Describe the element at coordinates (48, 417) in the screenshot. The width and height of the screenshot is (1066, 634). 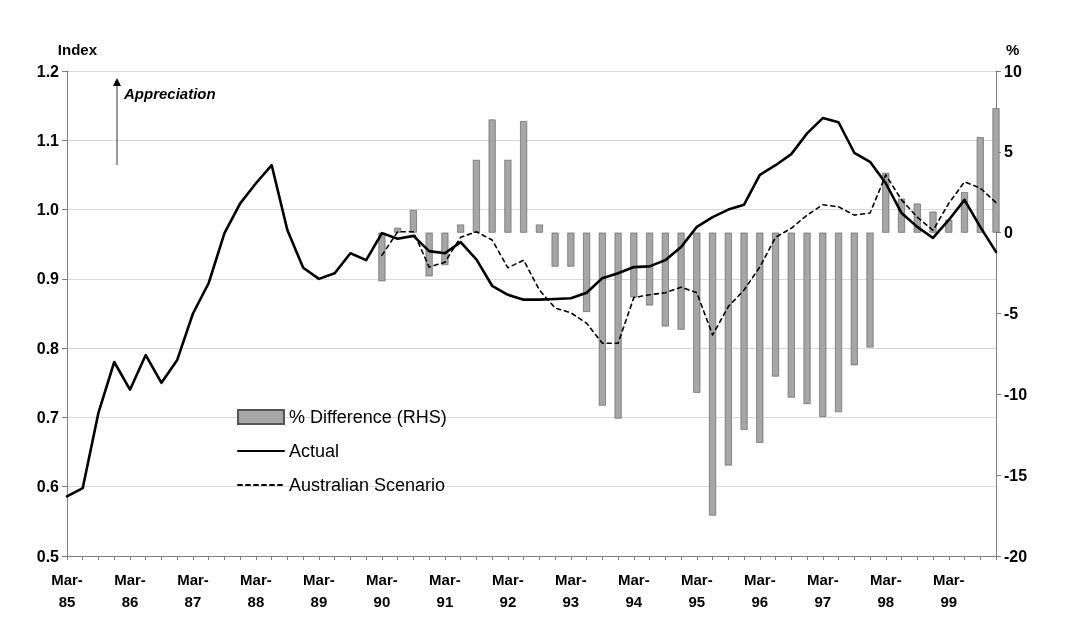
I see `y-tick-label: 0.7` at that location.